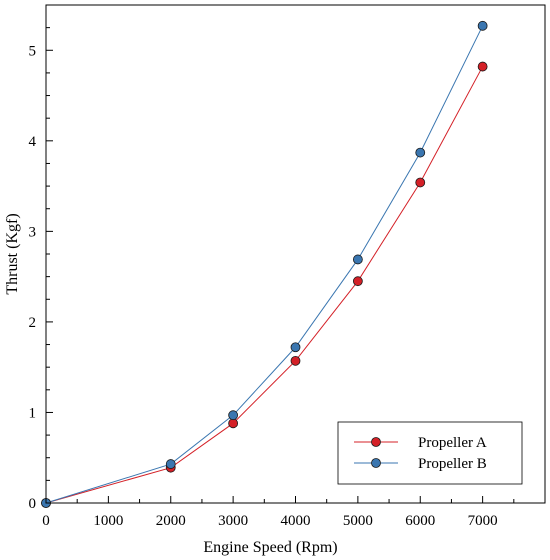 Image resolution: width=550 pixels, height=560 pixels. Describe the element at coordinates (420, 521) in the screenshot. I see `x-tick-label: 6000` at that location.